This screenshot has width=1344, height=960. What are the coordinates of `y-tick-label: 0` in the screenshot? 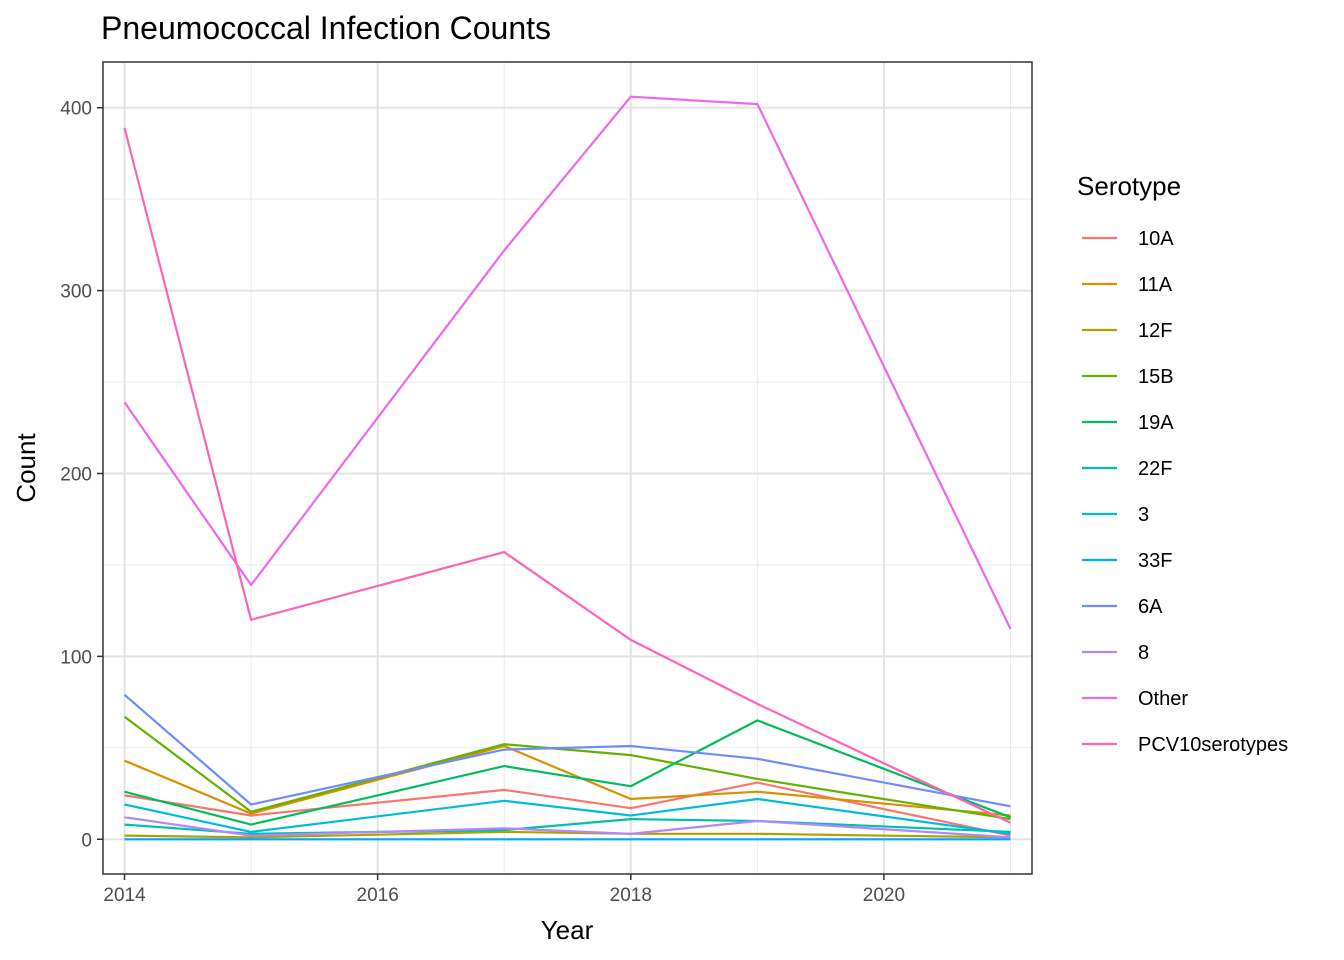 It's located at (86, 840).